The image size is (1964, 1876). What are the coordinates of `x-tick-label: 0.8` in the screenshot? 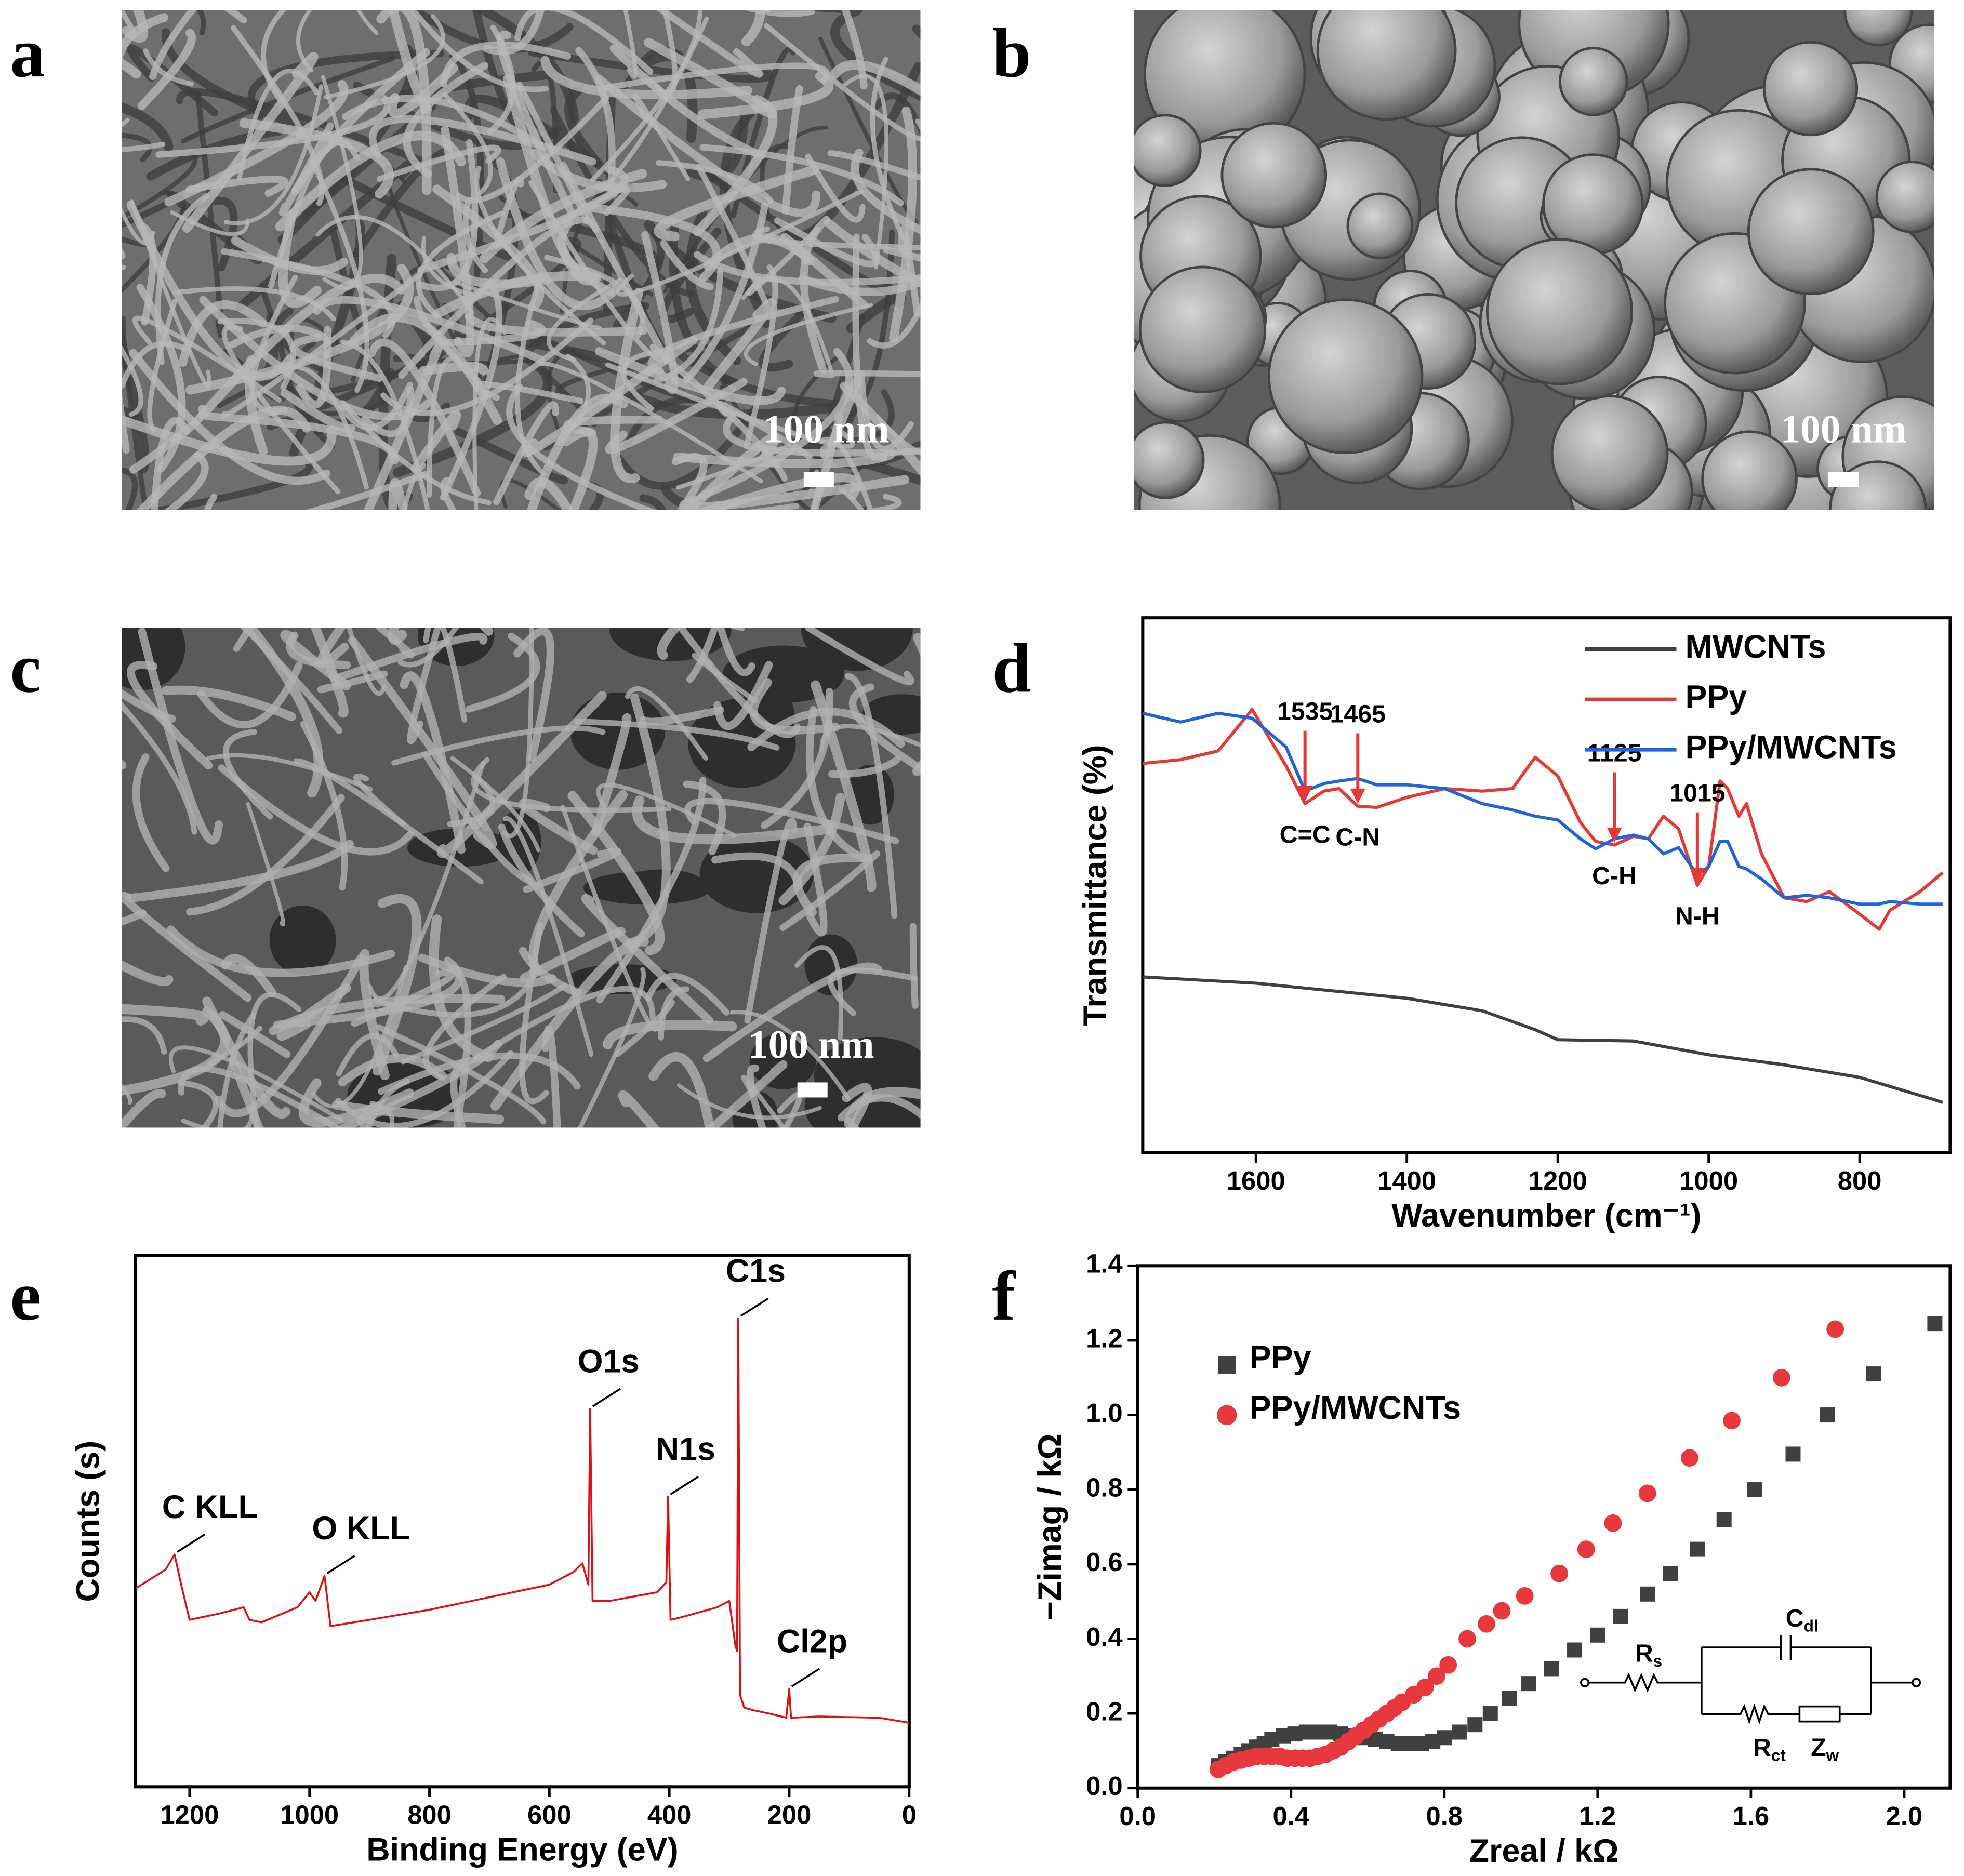 It's located at (1444, 1816).